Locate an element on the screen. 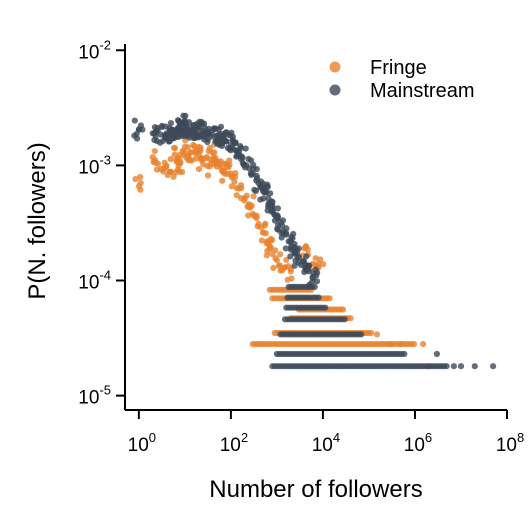 The width and height of the screenshot is (531, 531). x-tick-label: 10² is located at coordinates (234, 443).